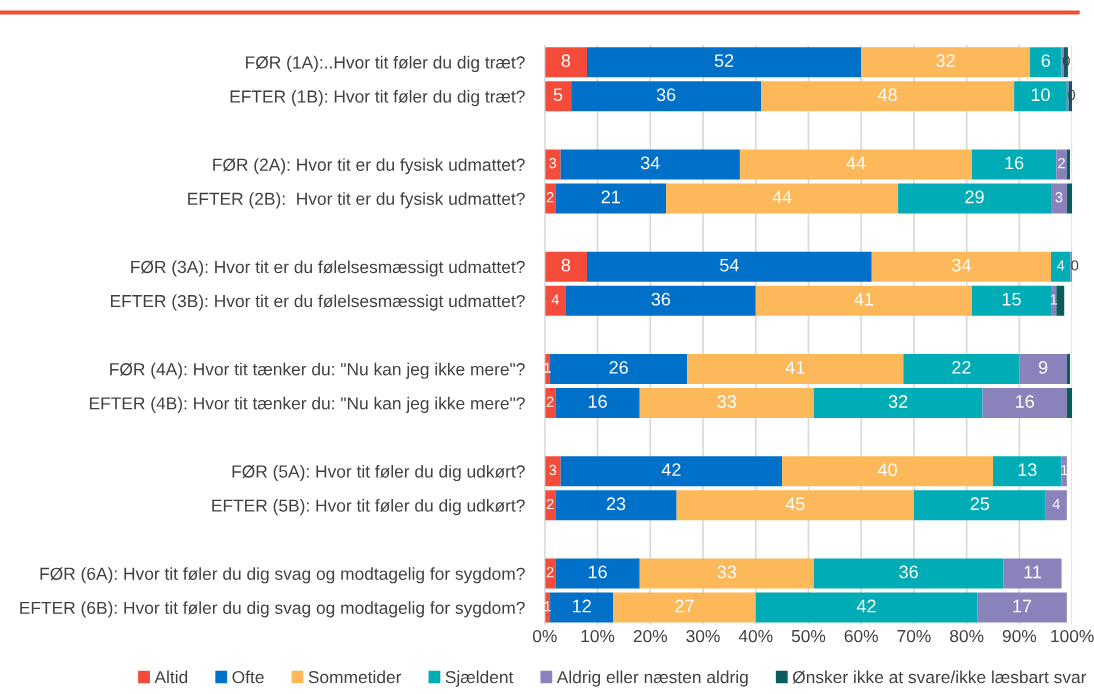  Describe the element at coordinates (369, 166) in the screenshot. I see `y-tick-label: FØR (2A): Hvor tit er du fysisk udmattet?` at that location.